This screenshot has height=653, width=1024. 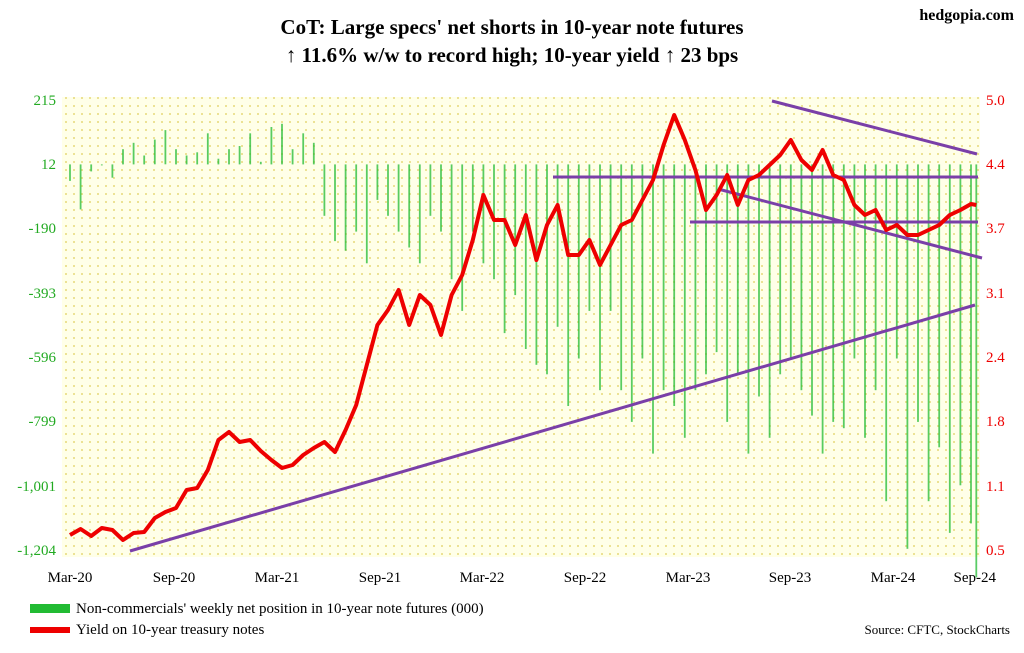 What do you see at coordinates (43, 422) in the screenshot?
I see `left-axis-tick-label: -799` at bounding box center [43, 422].